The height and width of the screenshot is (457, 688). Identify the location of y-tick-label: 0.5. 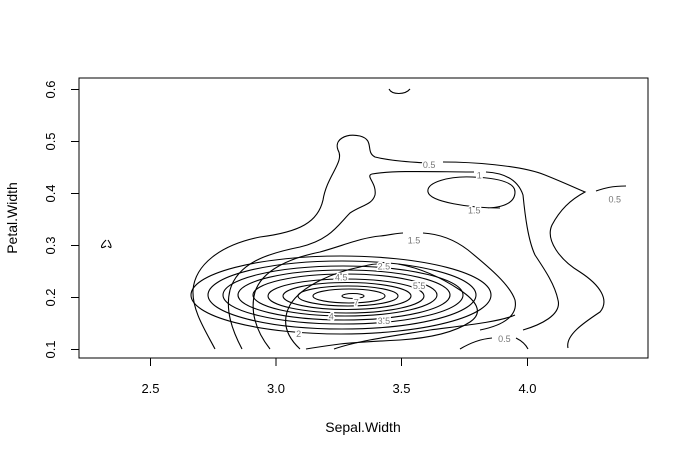
(50, 141).